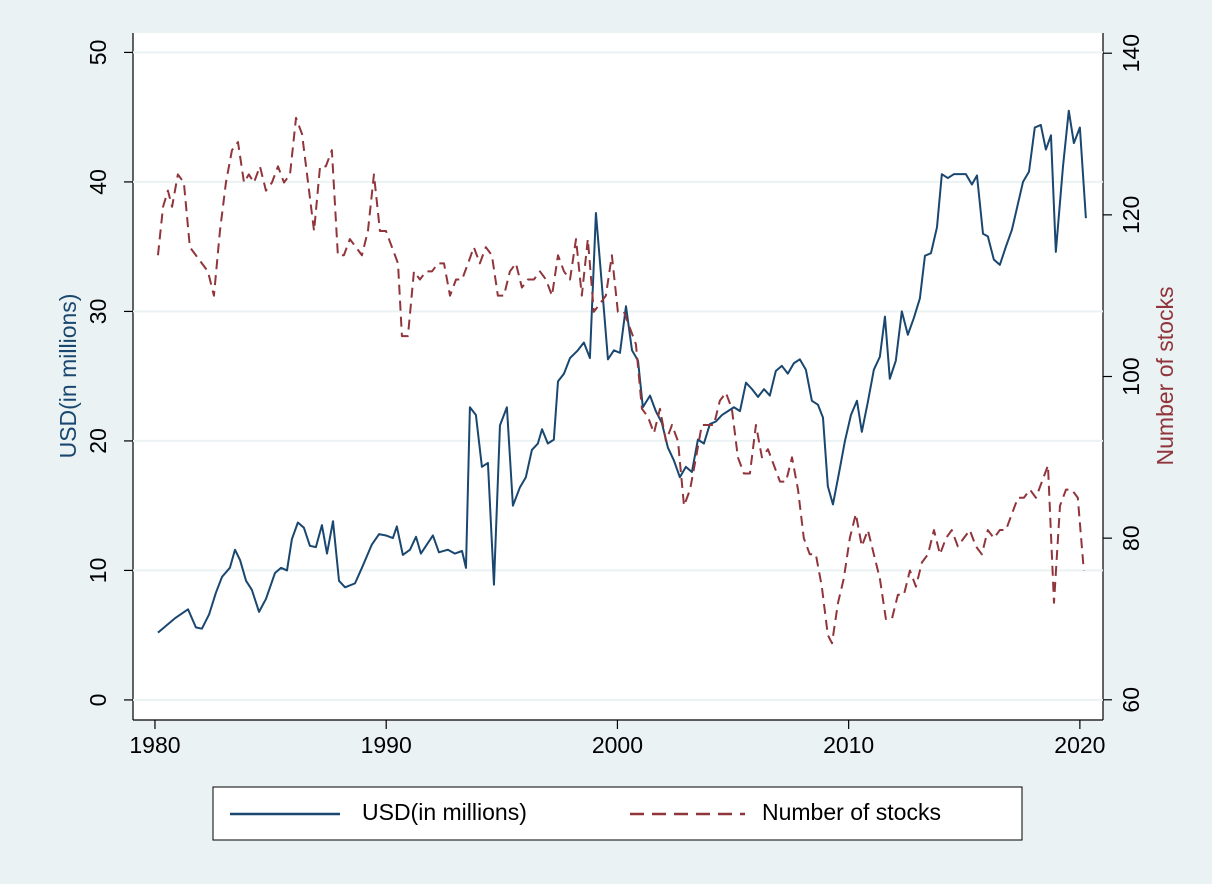  What do you see at coordinates (1079, 745) in the screenshot?
I see `x-tick-label: 2020` at bounding box center [1079, 745].